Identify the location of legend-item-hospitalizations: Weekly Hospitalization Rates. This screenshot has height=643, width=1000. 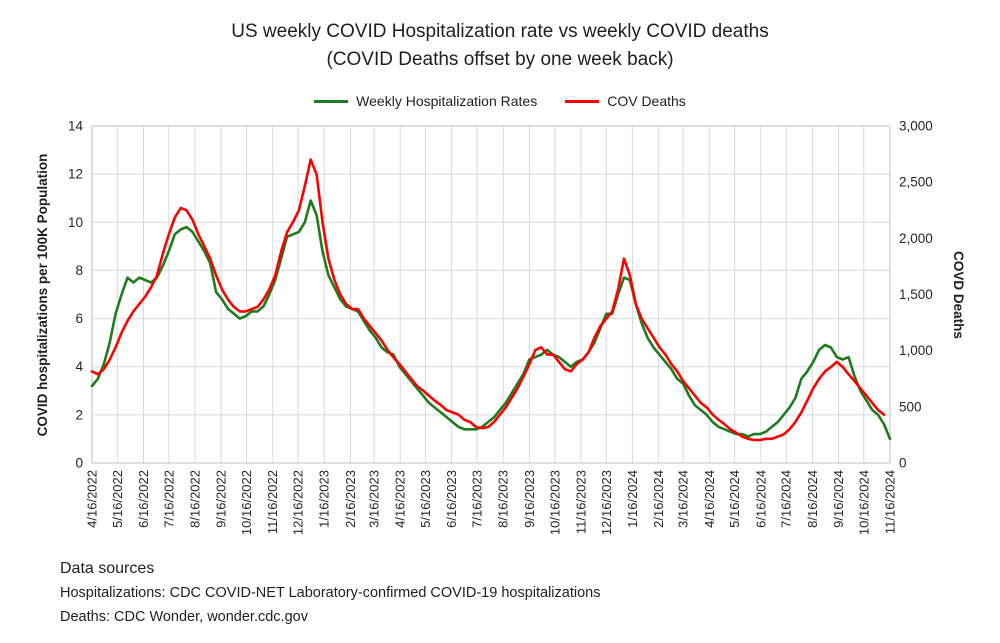
(425, 101).